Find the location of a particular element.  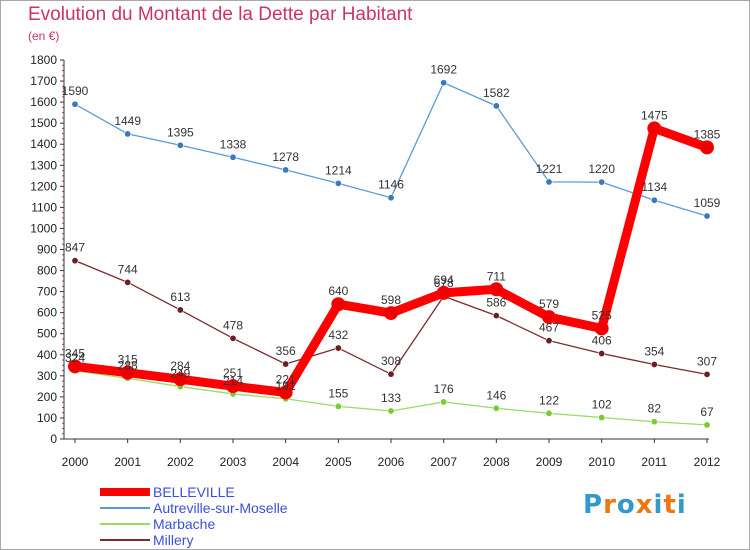

data-label-marbache: 67 is located at coordinates (707, 412).